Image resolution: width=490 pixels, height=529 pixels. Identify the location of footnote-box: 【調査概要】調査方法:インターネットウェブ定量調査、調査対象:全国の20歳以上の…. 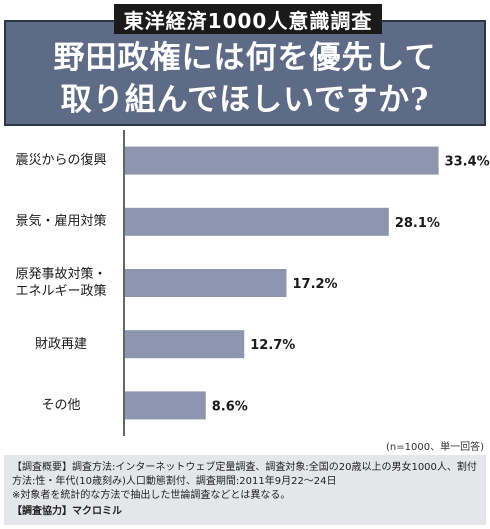
(245, 490).